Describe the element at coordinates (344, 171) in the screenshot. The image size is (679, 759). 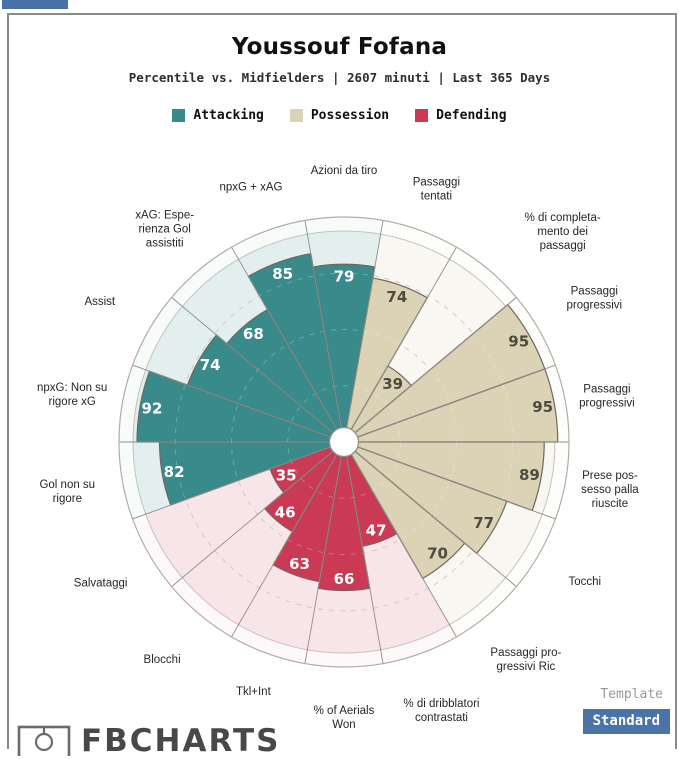
I see `param-label: Azioni da tiro` at that location.